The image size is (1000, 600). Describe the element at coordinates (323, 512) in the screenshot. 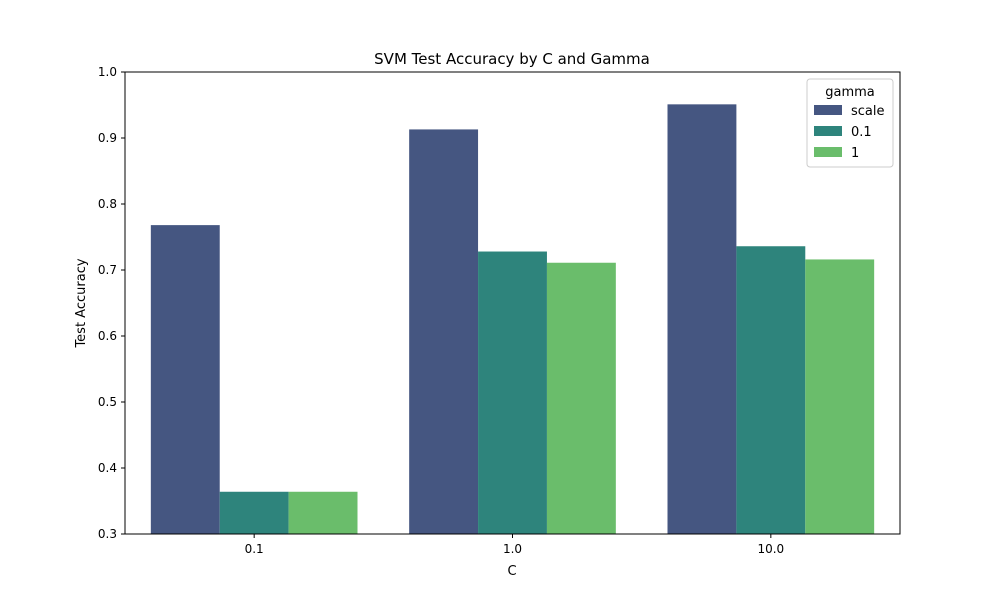

I see `bar-0.1-1` at that location.